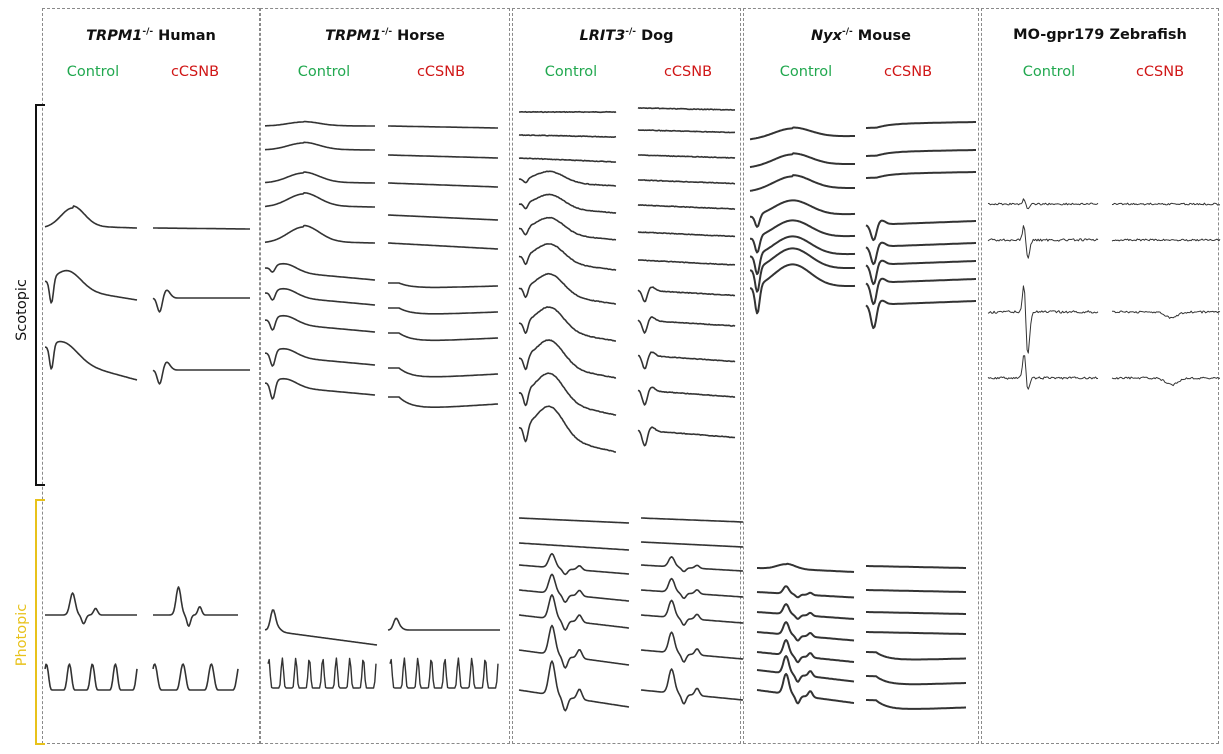 Image resolution: width=1223 pixels, height=754 pixels. I want to click on gene-name: LRIT3, so click(602, 35).